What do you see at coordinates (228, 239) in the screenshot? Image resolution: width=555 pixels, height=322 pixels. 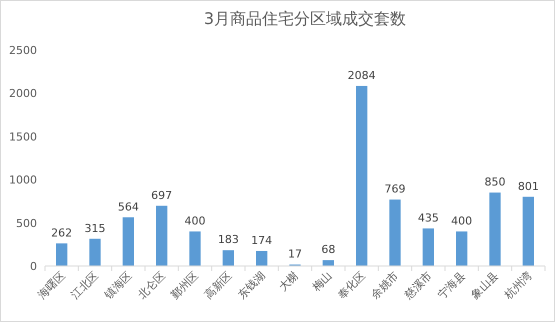 I see `data-label: 183` at bounding box center [228, 239].